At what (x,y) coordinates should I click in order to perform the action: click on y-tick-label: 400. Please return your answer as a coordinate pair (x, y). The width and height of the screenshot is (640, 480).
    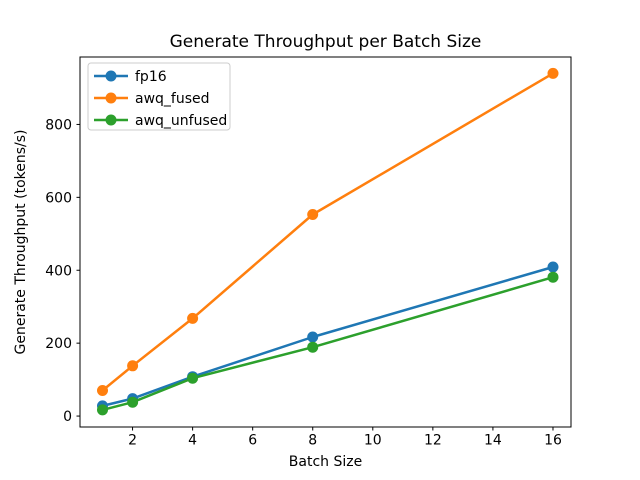
    Looking at the image, I should click on (58, 271).